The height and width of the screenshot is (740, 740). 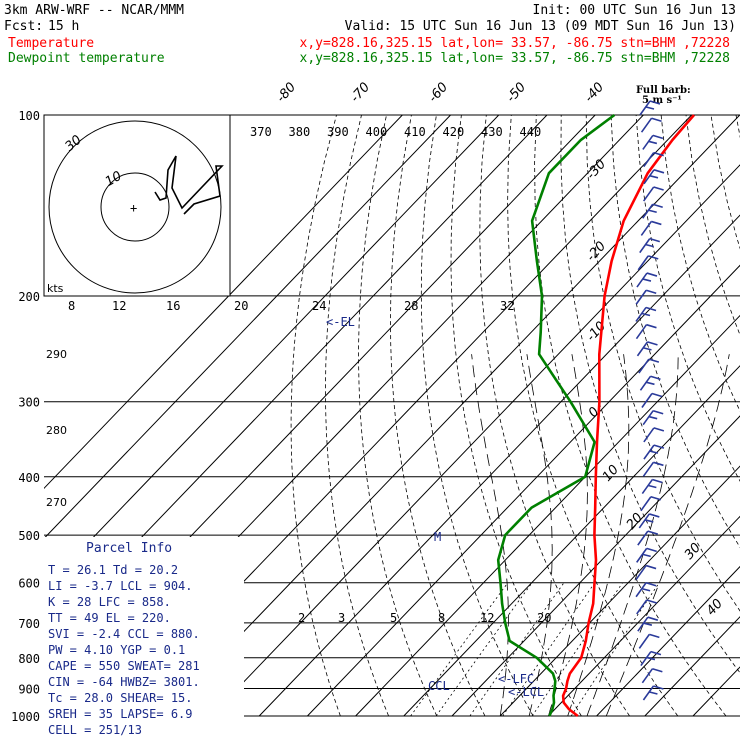 I want to click on full-barb-units: 5 m s⁻¹, so click(x=662, y=100).